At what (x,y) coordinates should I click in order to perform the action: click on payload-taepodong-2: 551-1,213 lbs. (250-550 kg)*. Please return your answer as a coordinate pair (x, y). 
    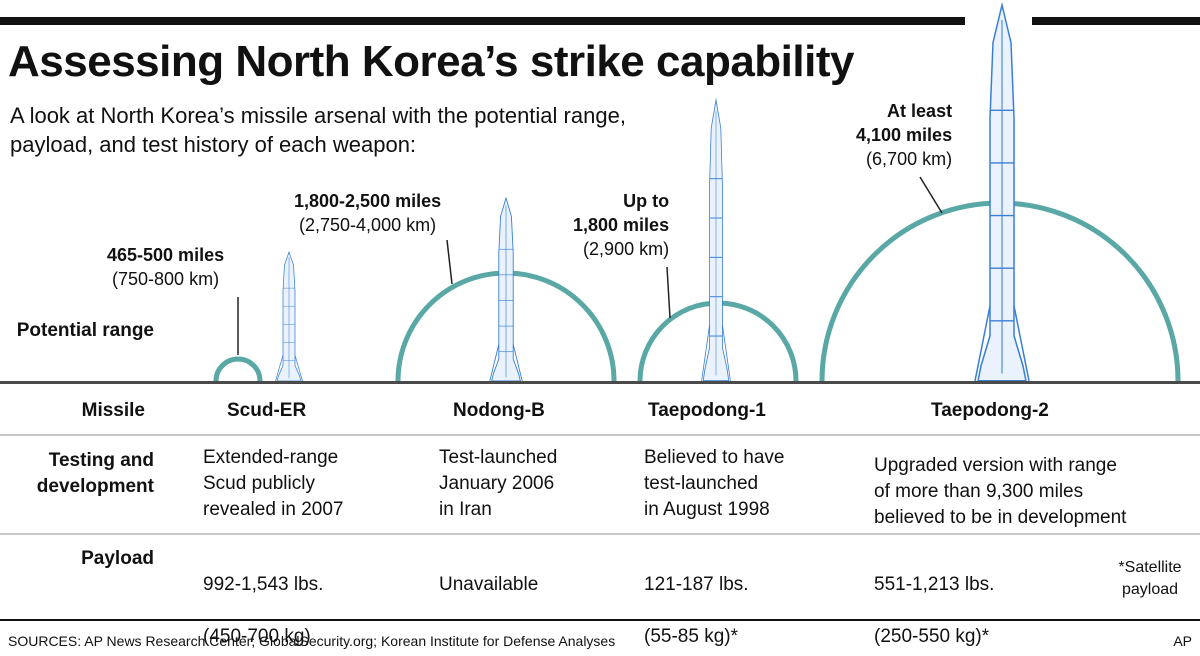
    Looking at the image, I should click on (934, 601).